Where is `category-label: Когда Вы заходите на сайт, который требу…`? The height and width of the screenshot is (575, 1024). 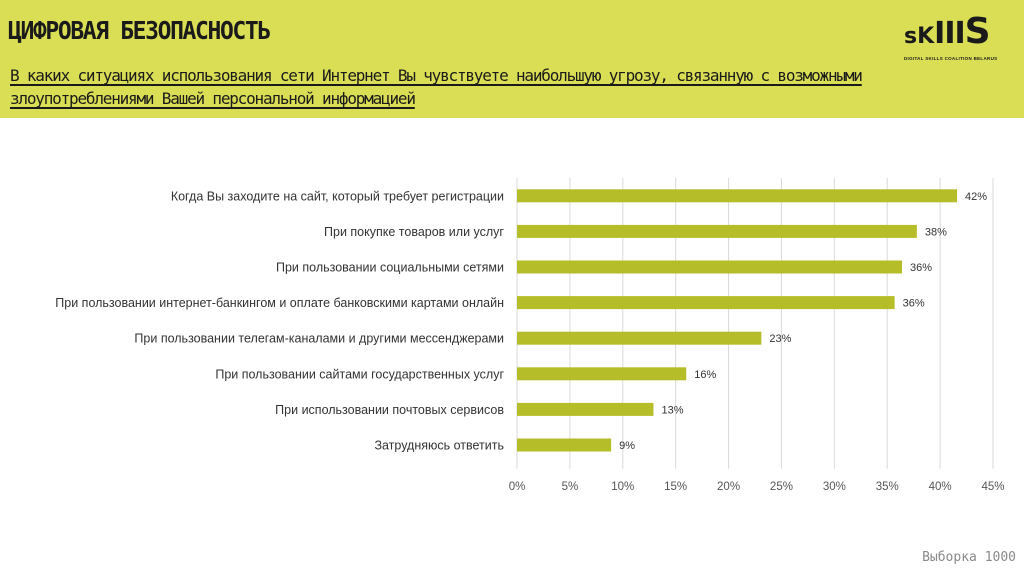 category-label: Когда Вы заходите на сайт, который требу… is located at coordinates (337, 196).